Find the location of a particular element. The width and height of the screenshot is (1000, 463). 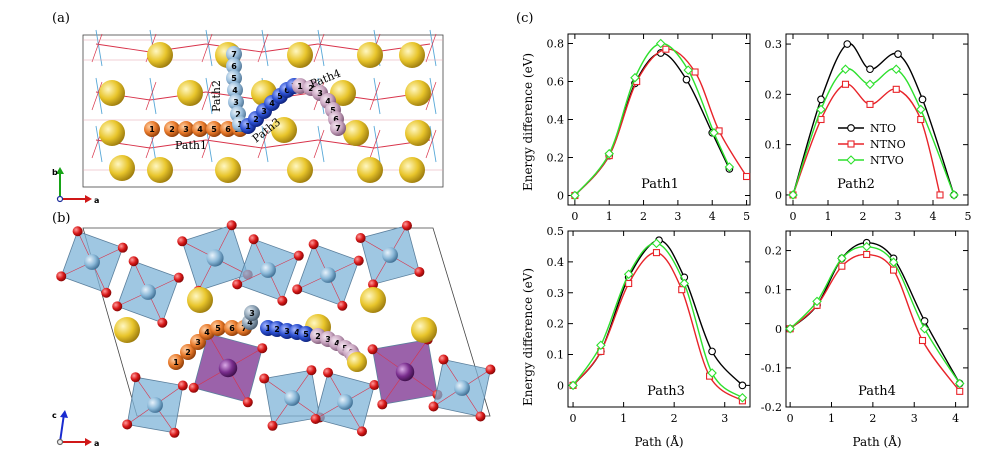

y-tick-label: 0.6 is located at coordinates (556, 82).